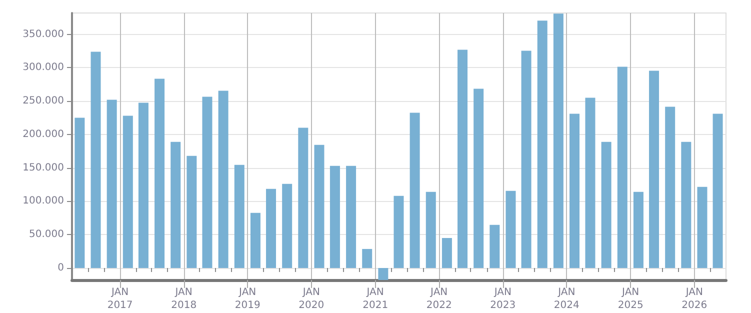  What do you see at coordinates (311, 299) in the screenshot?
I see `x-tick-label: JAN 2020` at bounding box center [311, 299].